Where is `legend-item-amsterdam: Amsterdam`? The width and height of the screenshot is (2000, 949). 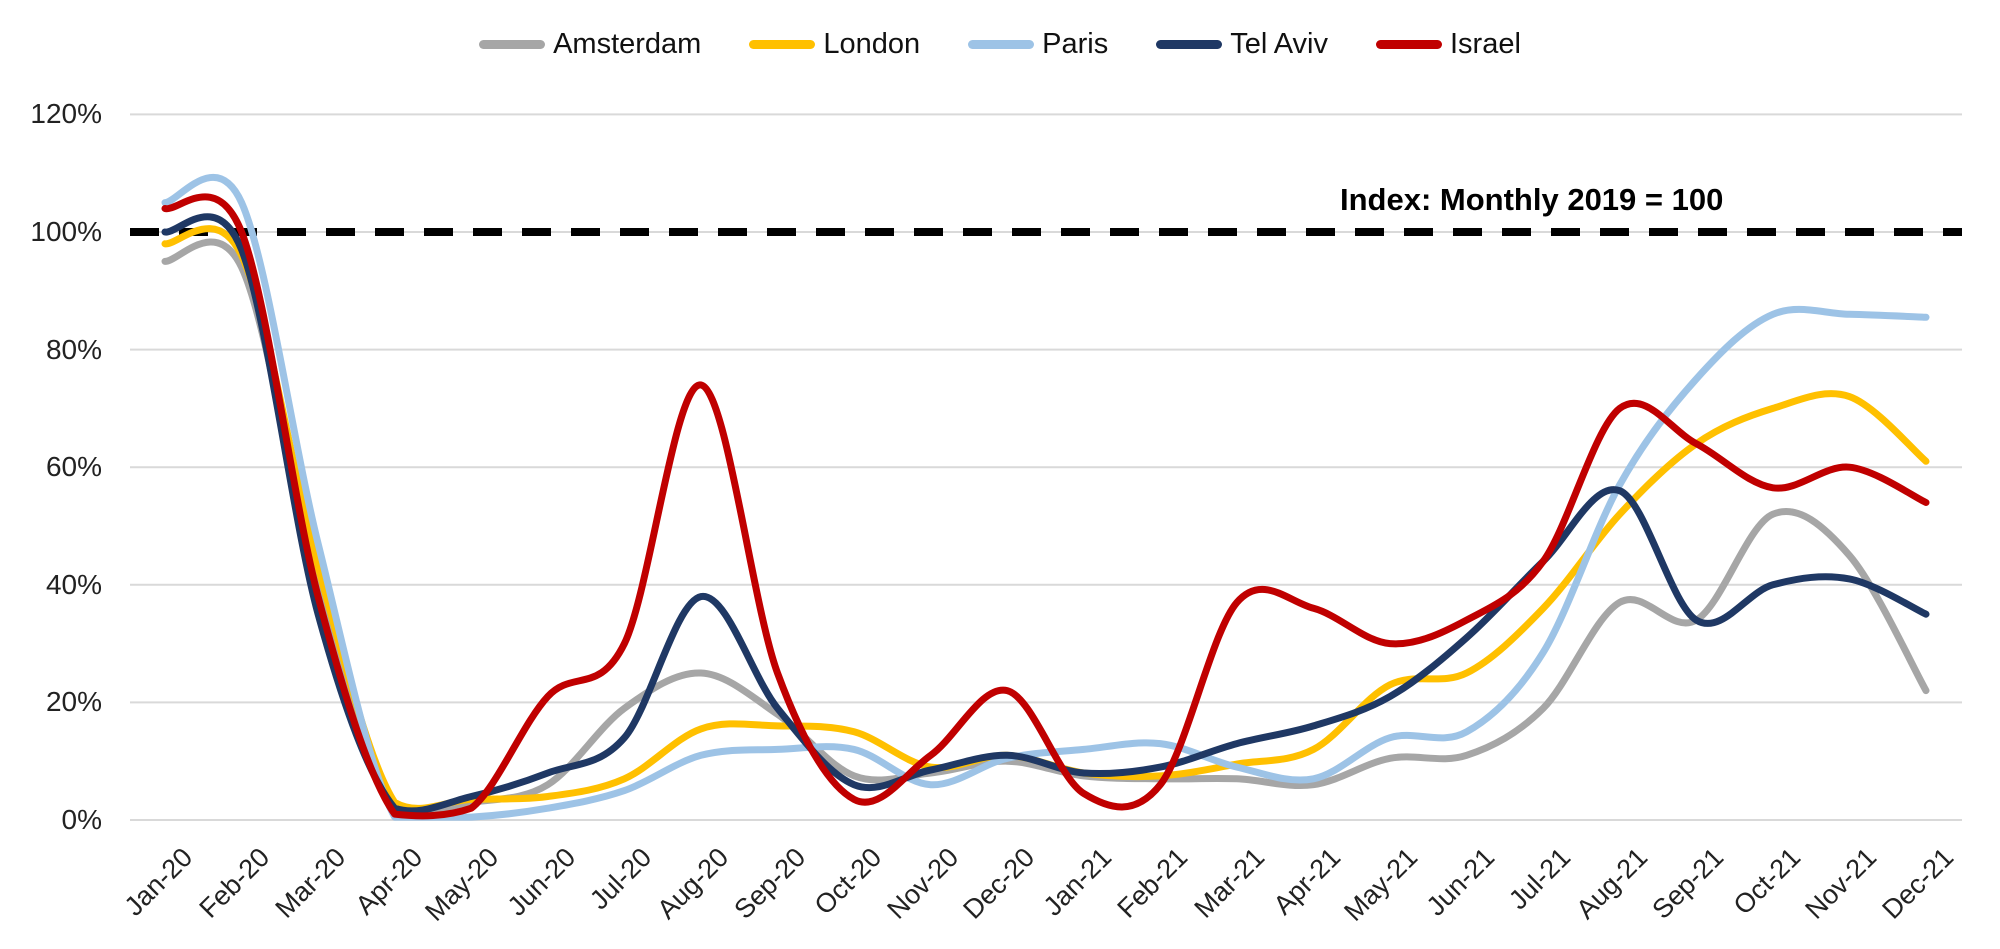
legend-item-amsterdam: Amsterdam is located at coordinates (590, 44).